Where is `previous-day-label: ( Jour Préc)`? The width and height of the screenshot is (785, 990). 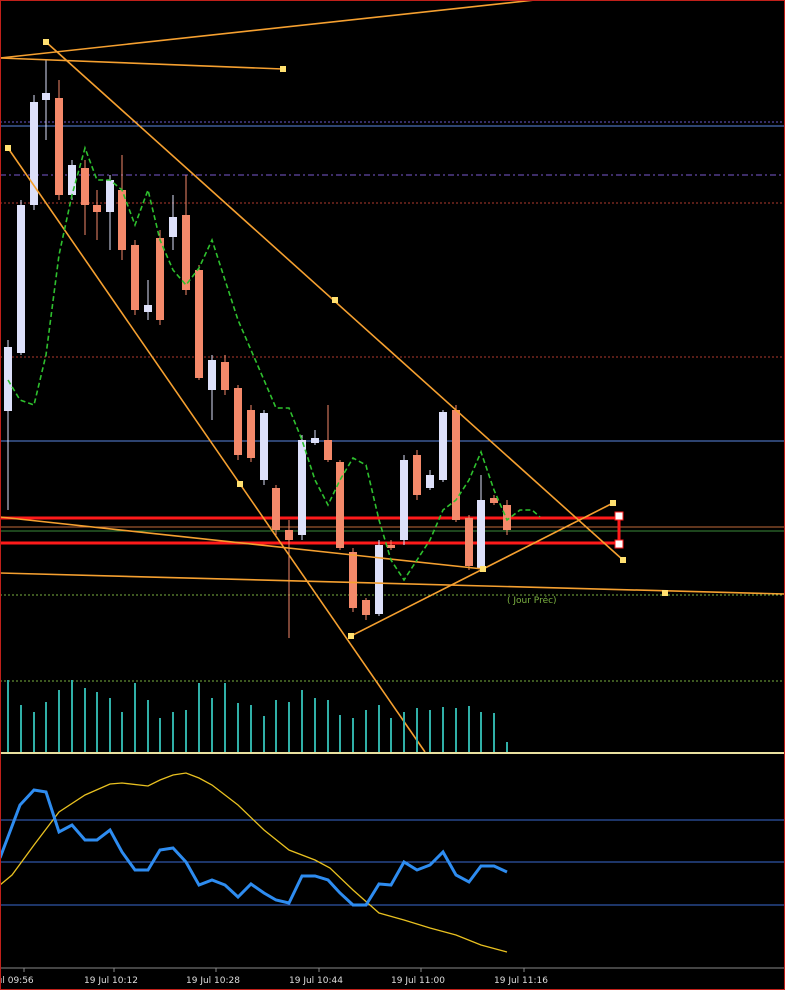
previous-day-label: ( Jour Préc) is located at coordinates (532, 600).